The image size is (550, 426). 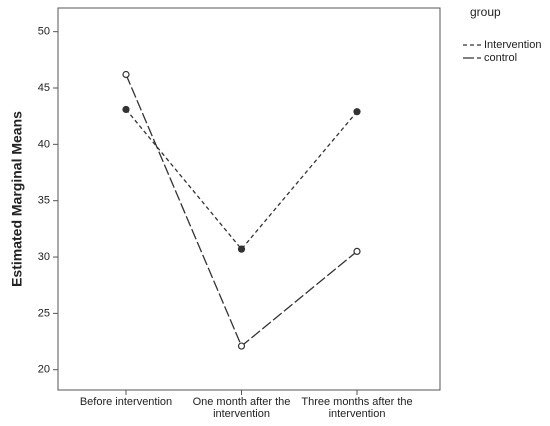 What do you see at coordinates (44, 144) in the screenshot?
I see `y-tick-label: 40` at bounding box center [44, 144].